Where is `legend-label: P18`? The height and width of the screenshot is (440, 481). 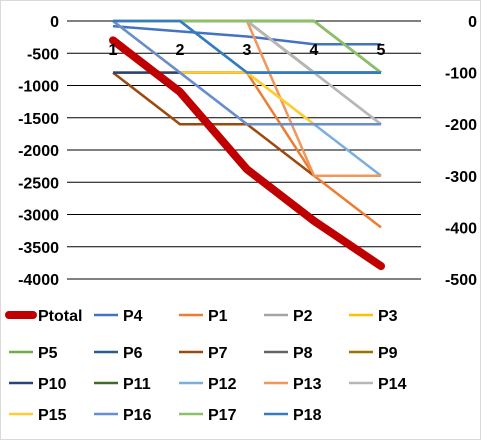 legend-label: P18 is located at coordinates (307, 415).